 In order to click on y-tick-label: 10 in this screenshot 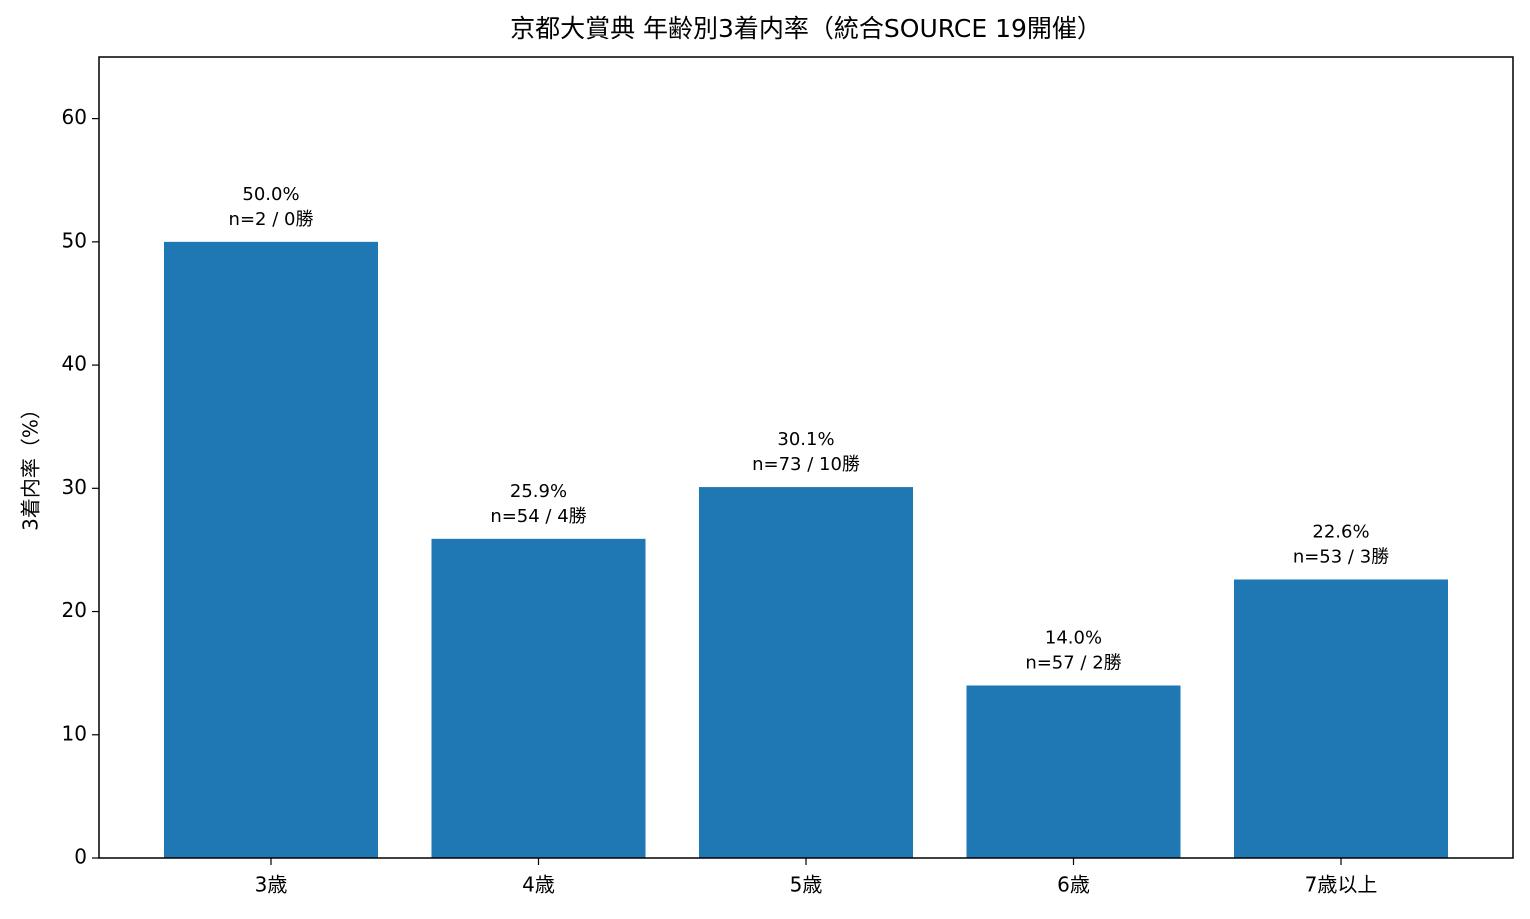, I will do `click(74, 733)`.